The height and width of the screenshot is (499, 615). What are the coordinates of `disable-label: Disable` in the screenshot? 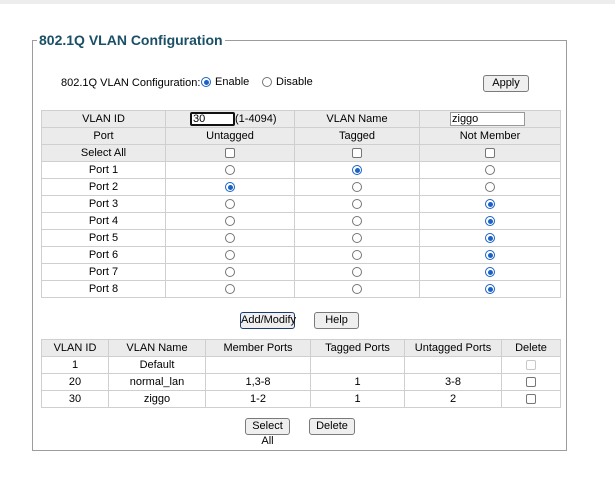 It's located at (294, 82).